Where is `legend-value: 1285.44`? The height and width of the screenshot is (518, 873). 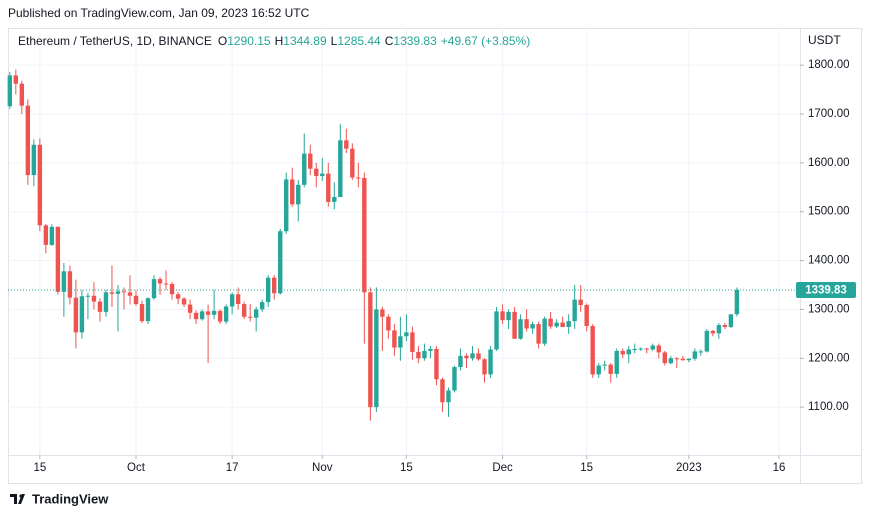 legend-value: 1285.44 is located at coordinates (359, 41).